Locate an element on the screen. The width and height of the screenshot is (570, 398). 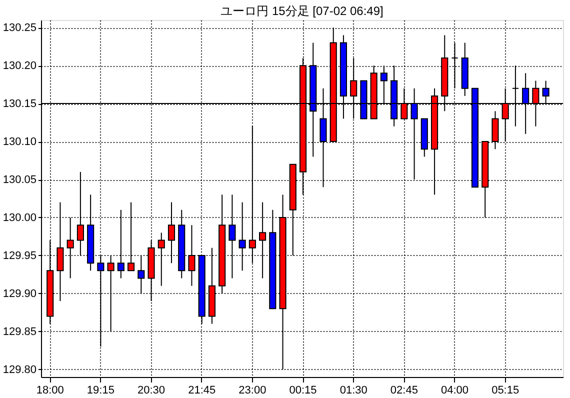
chart-title: ユーロ円 15分足 [07-02 06:49] is located at coordinates (302, 11).